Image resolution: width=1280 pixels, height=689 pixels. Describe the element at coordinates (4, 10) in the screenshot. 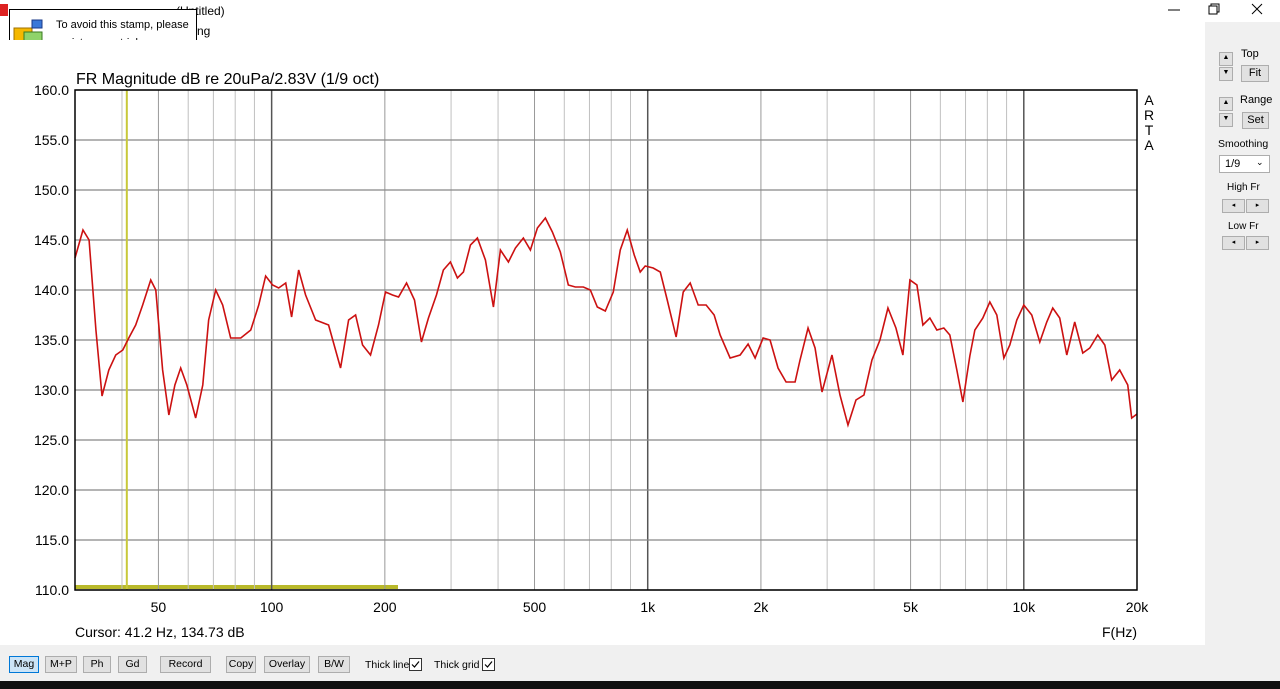

I see `app-icon` at that location.